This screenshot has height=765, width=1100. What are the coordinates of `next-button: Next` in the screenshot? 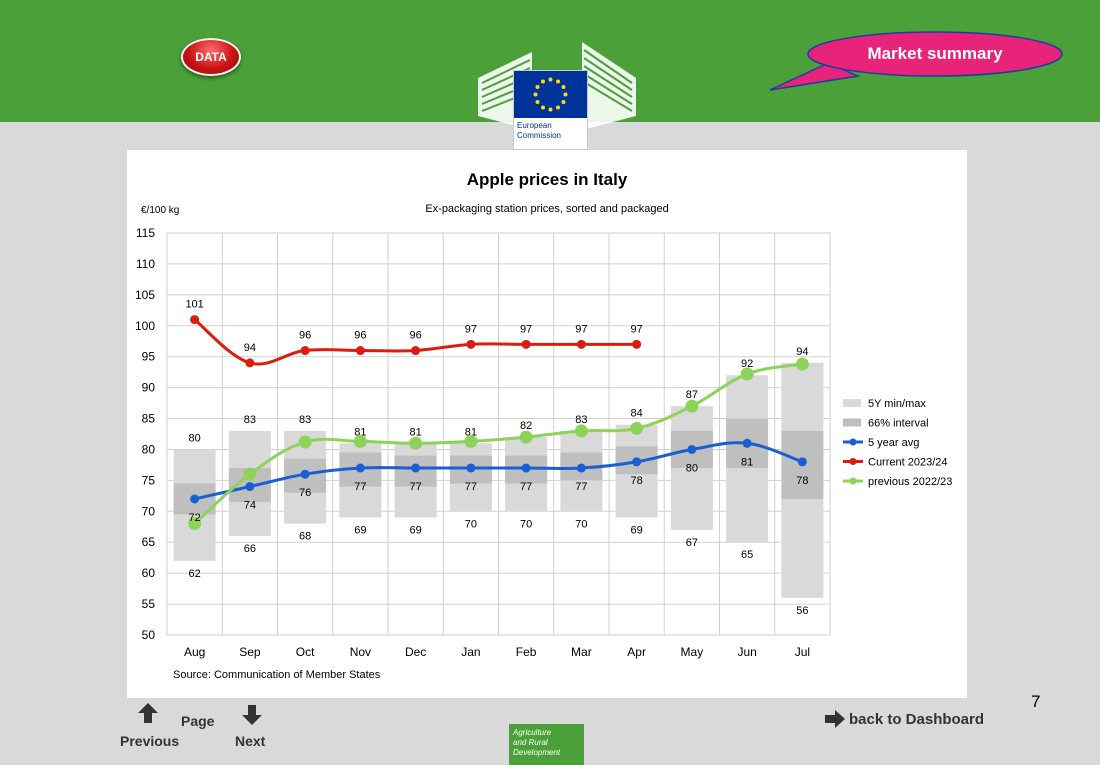 It's located at (250, 741).